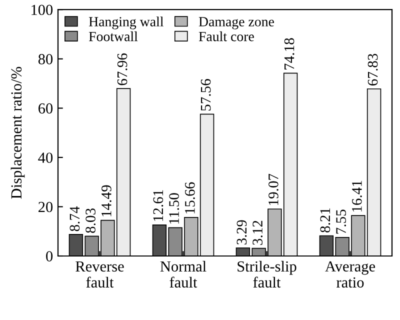 The image size is (400, 320). Describe the element at coordinates (190, 198) in the screenshot. I see `data-label: 15.66` at that location.